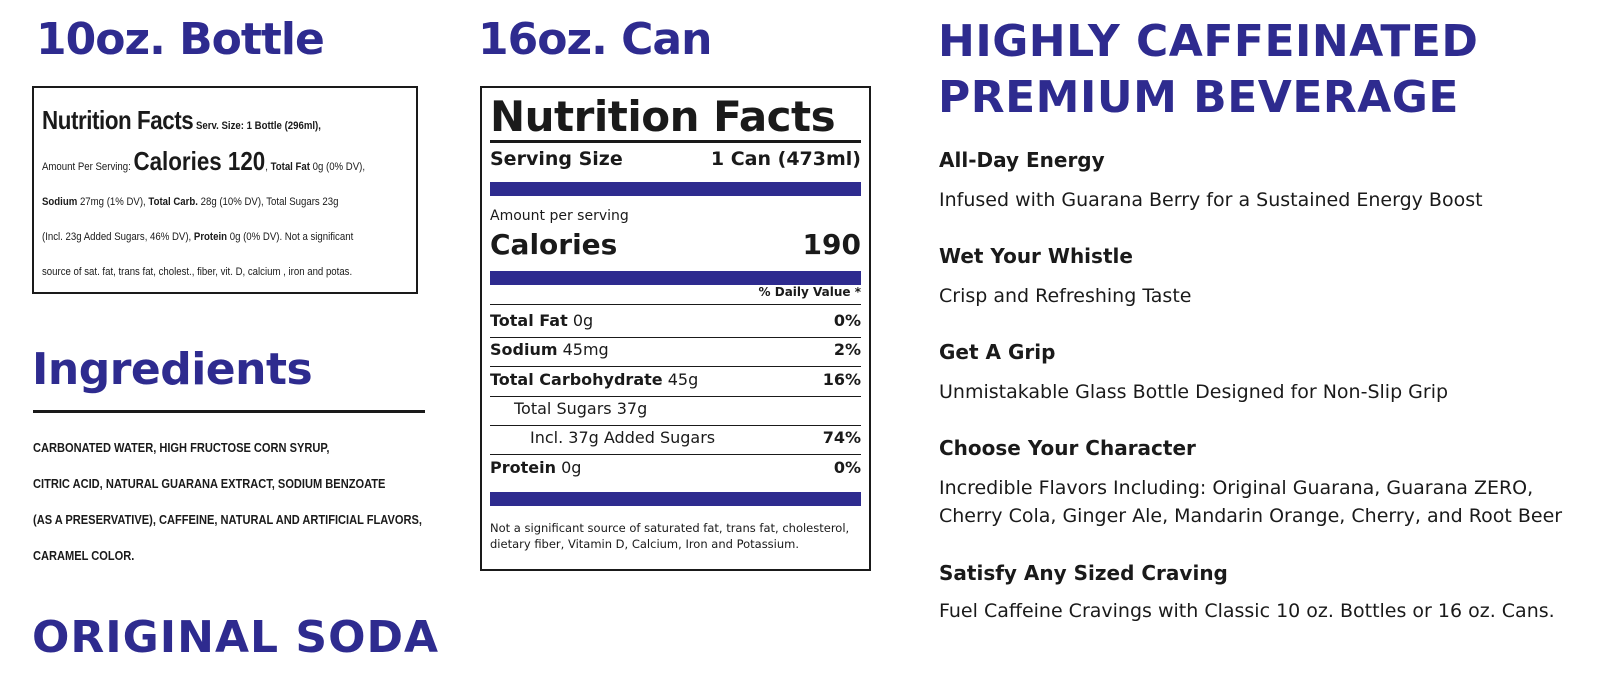 The width and height of the screenshot is (1599, 687). I want to click on nutrient-dv: 74%, so click(841, 437).